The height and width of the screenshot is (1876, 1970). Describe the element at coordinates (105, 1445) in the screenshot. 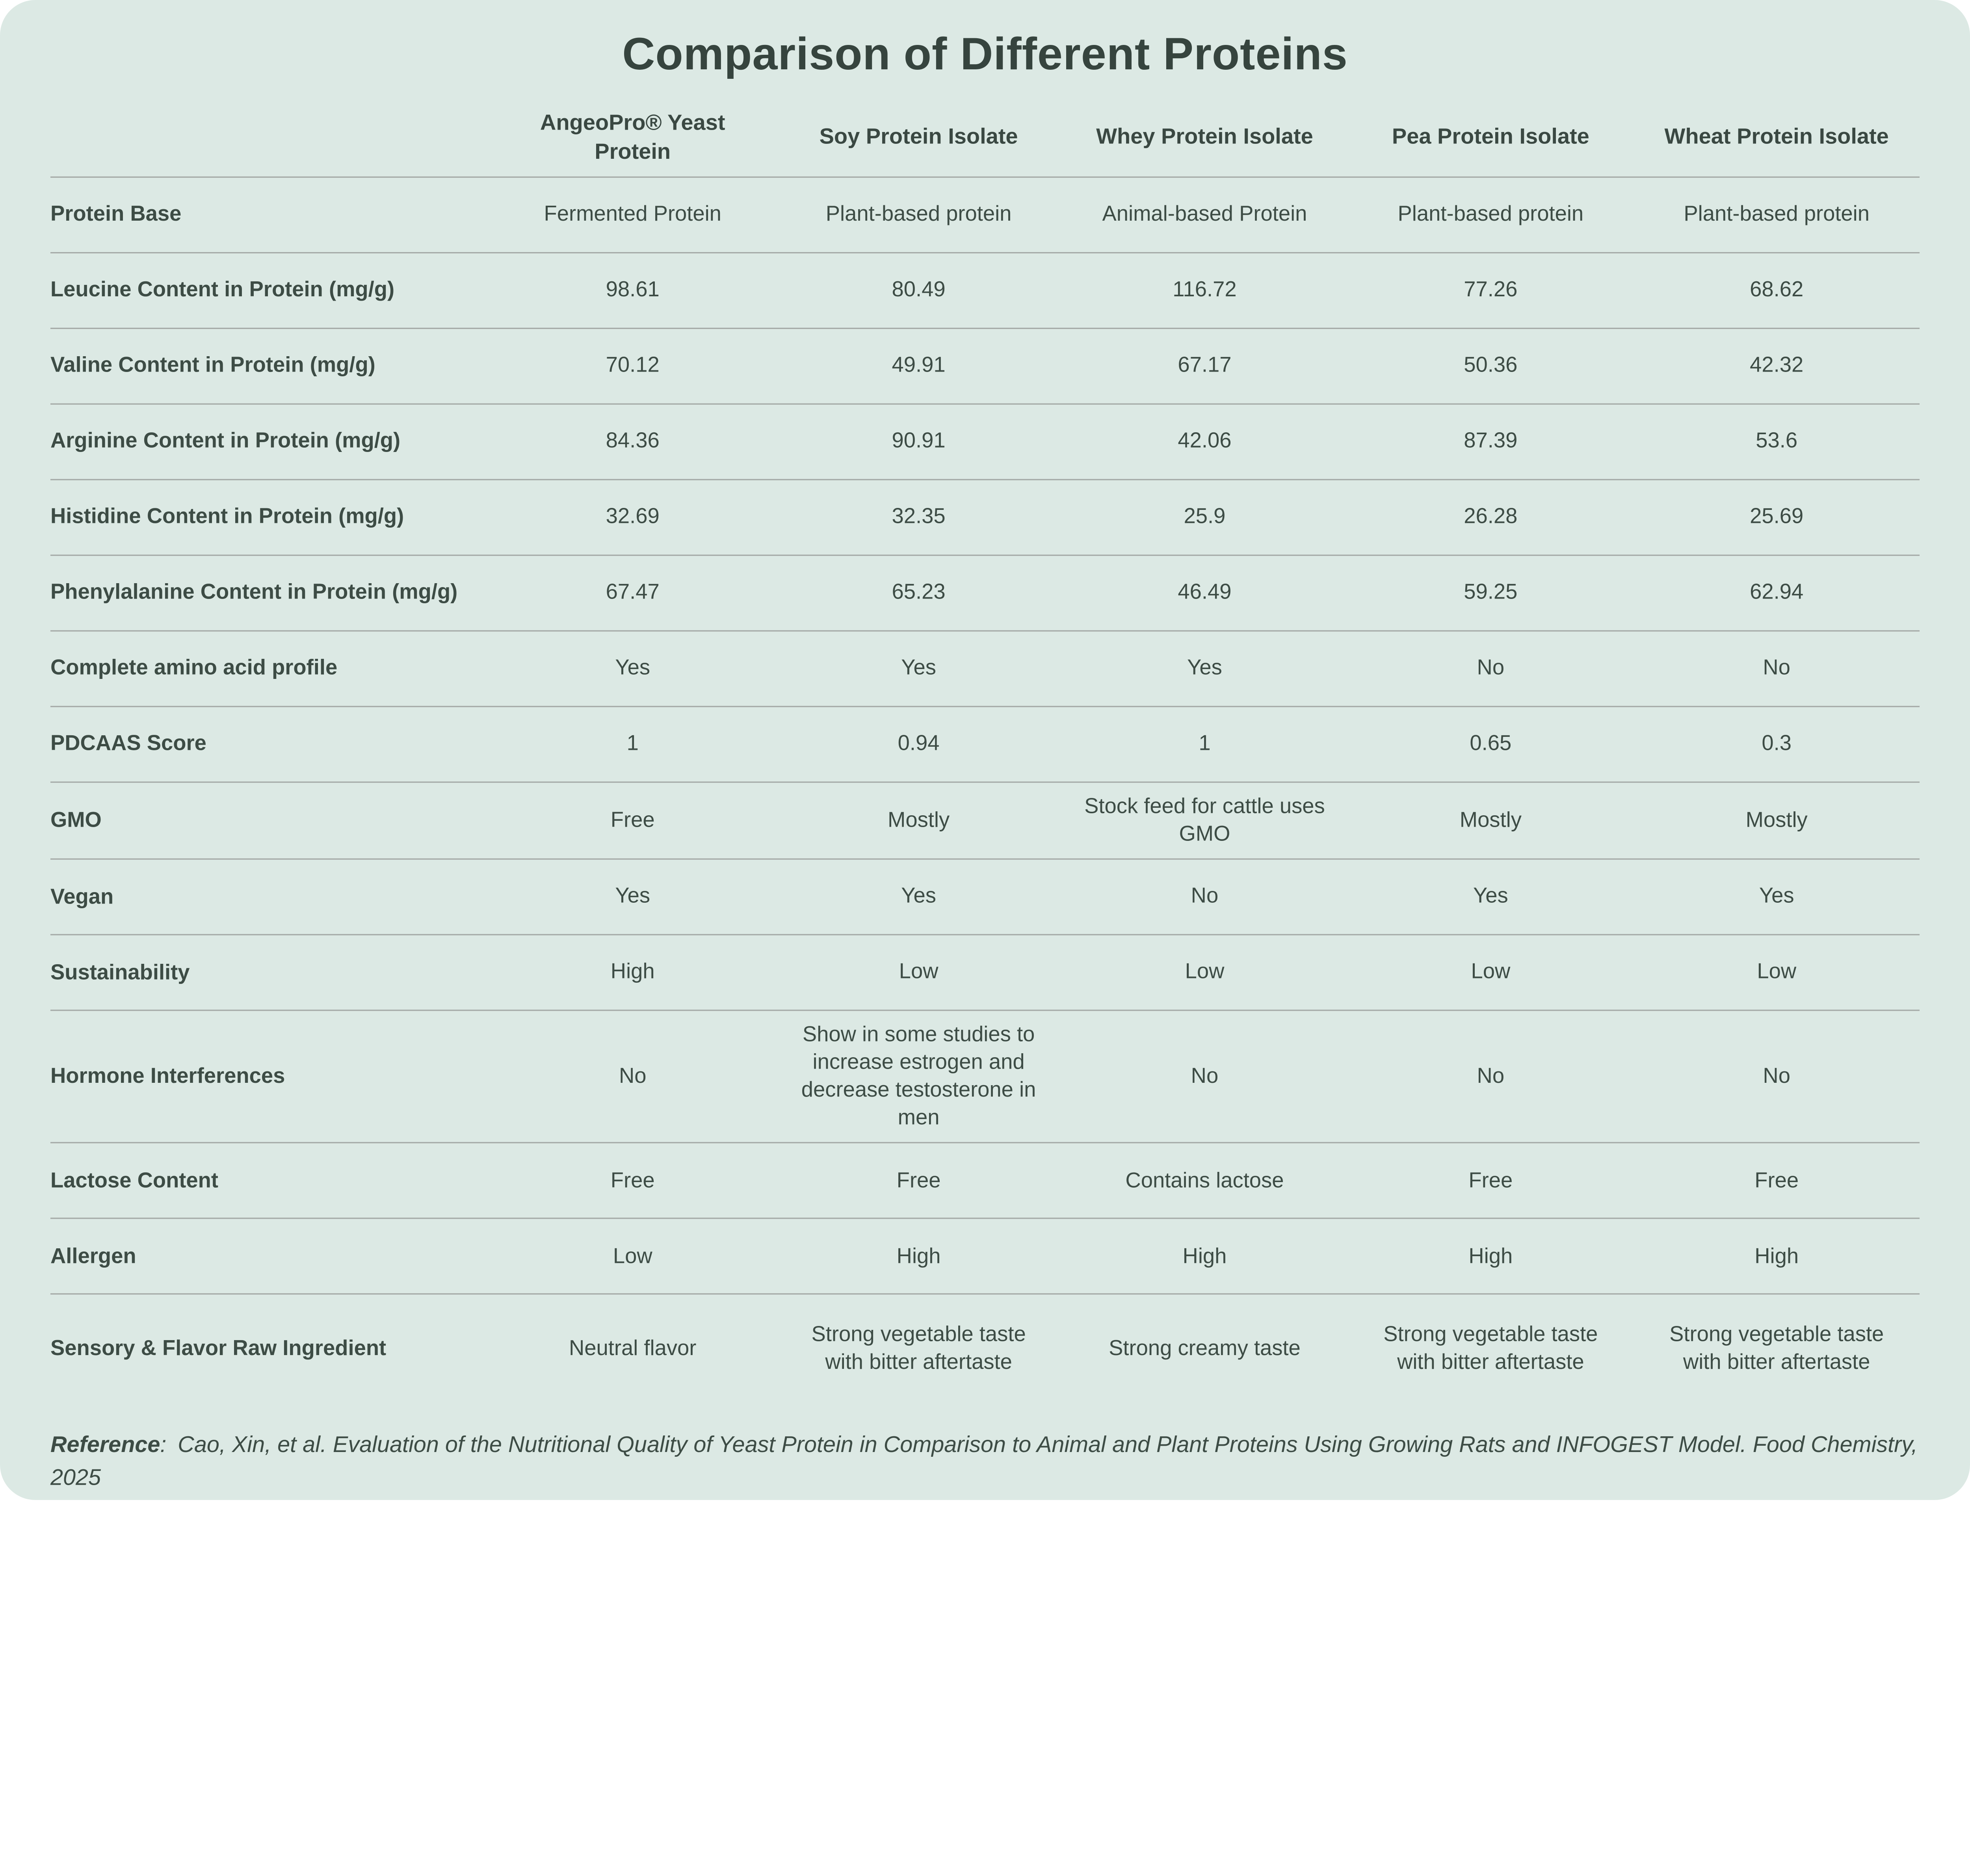

I see `reference-label: Reference` at that location.